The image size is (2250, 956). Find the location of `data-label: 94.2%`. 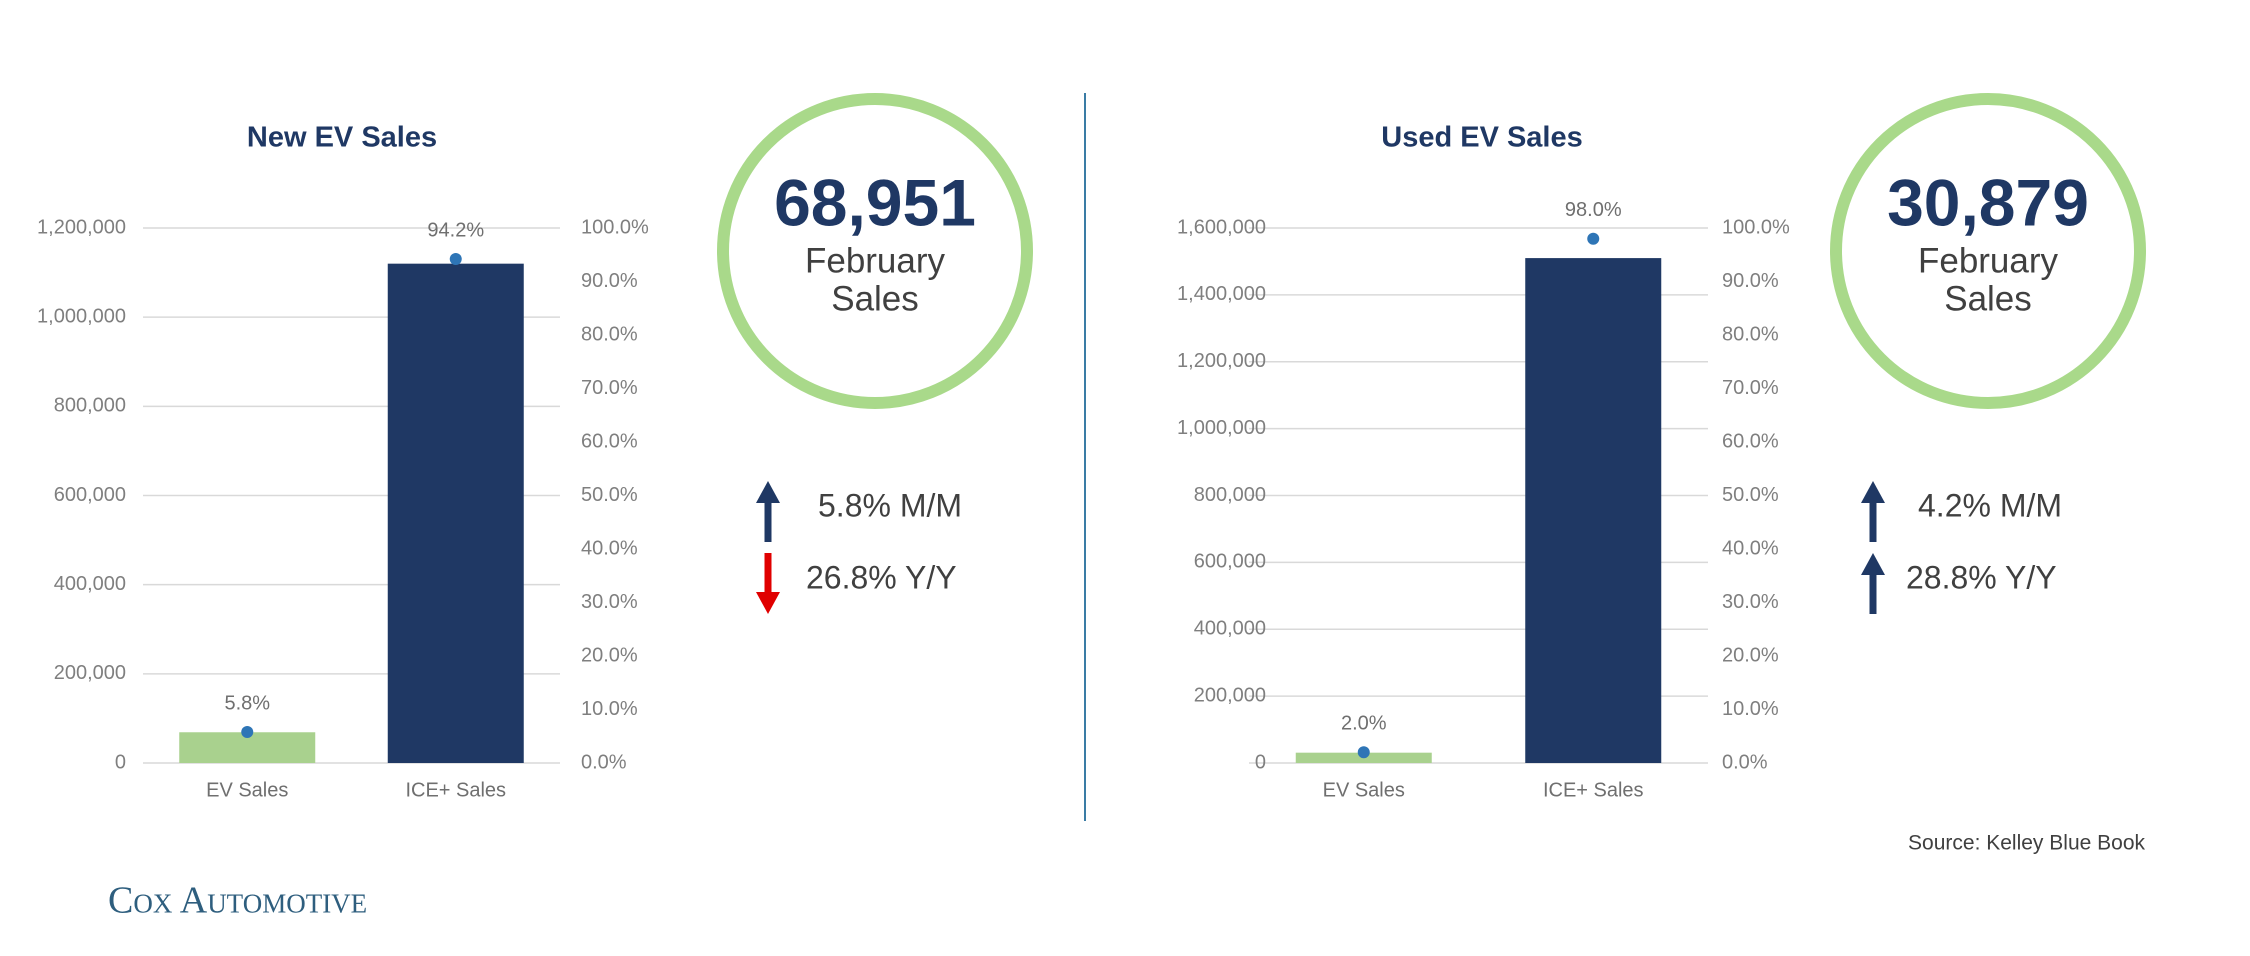

data-label: 94.2% is located at coordinates (455, 230).